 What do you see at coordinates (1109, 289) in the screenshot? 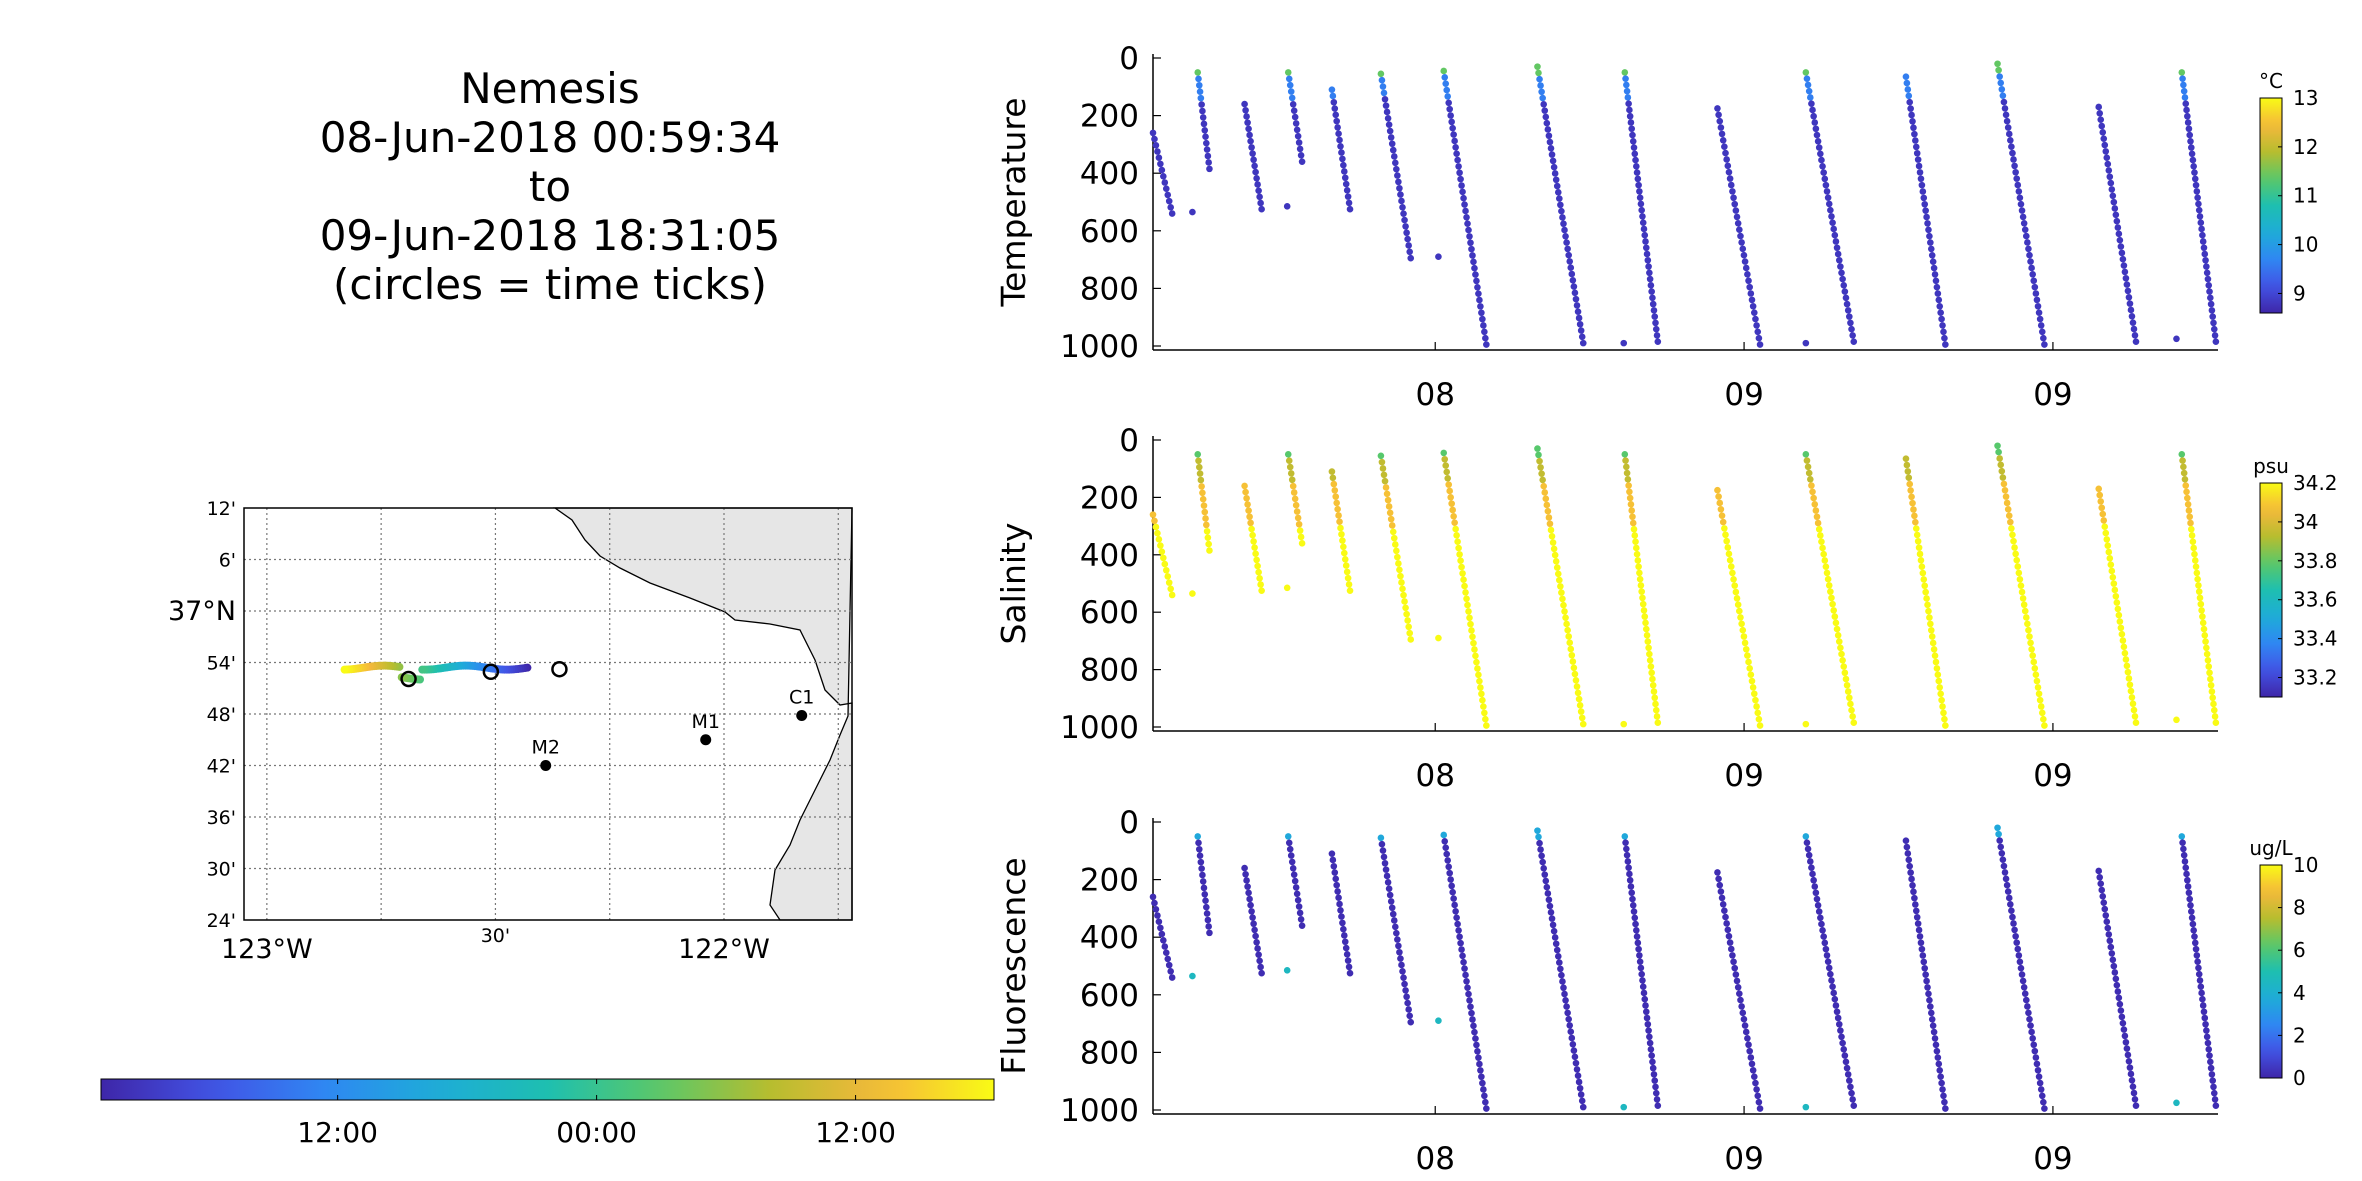
I see `y-tick-label: 800` at bounding box center [1109, 289].